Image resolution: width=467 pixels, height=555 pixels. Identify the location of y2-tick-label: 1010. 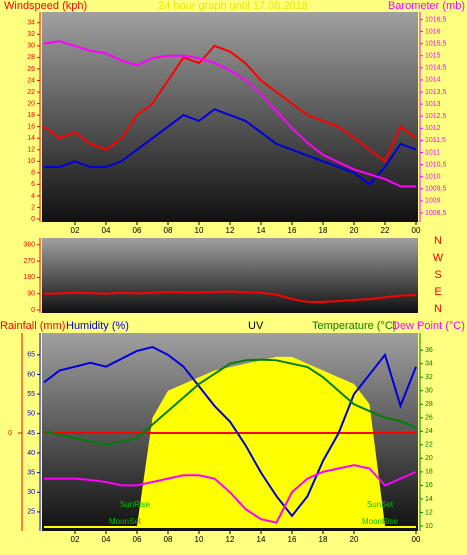
(433, 177).